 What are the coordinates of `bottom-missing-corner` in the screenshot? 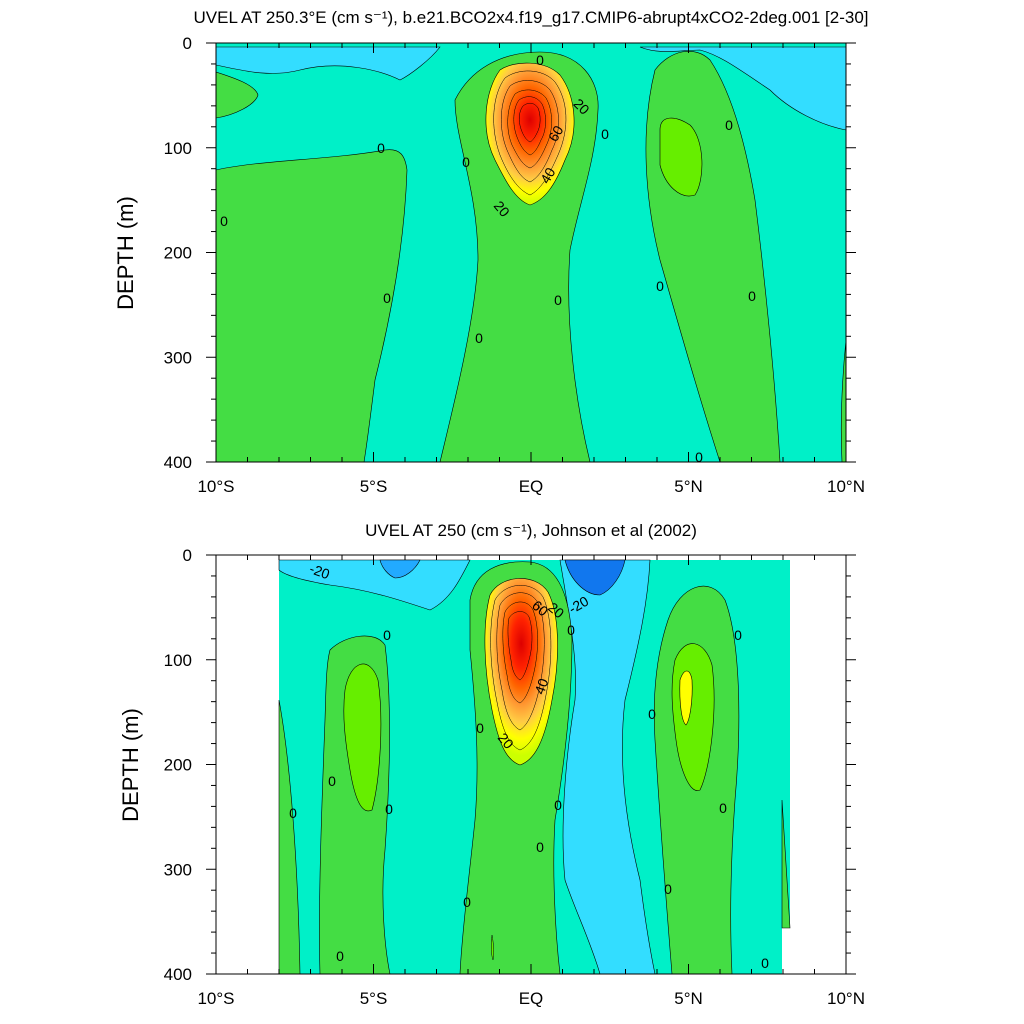 It's located at (786, 951).